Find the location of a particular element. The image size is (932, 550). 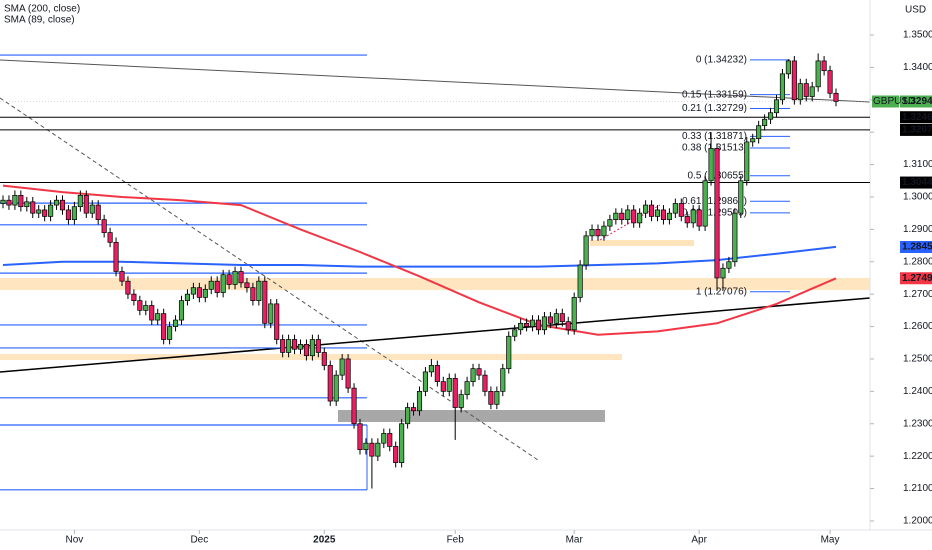

y-tick-label: 1.20000 is located at coordinates (917, 521).